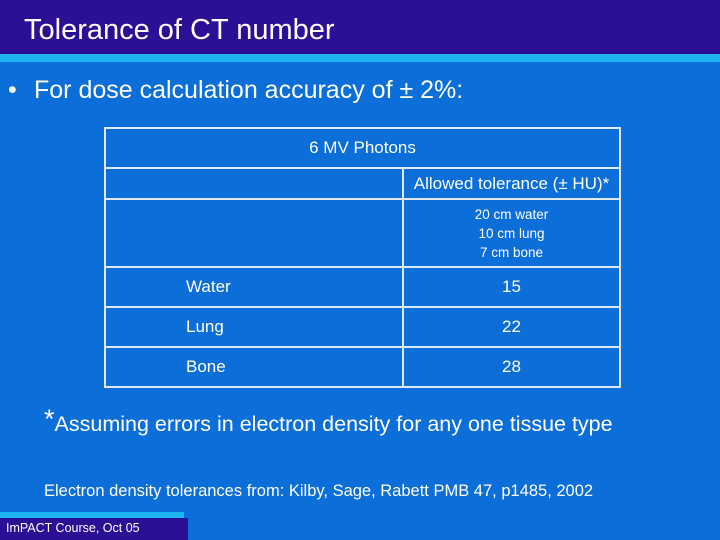 Image resolution: width=720 pixels, height=540 pixels. I want to click on table-subheader-row: Allowed tolerance (± HU)*, so click(362, 183).